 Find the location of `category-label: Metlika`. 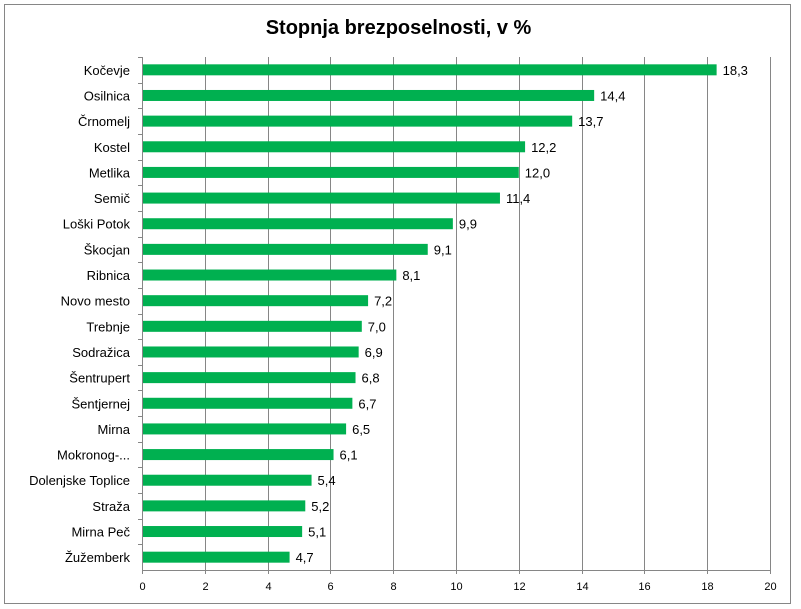

category-label: Metlika is located at coordinates (110, 172).